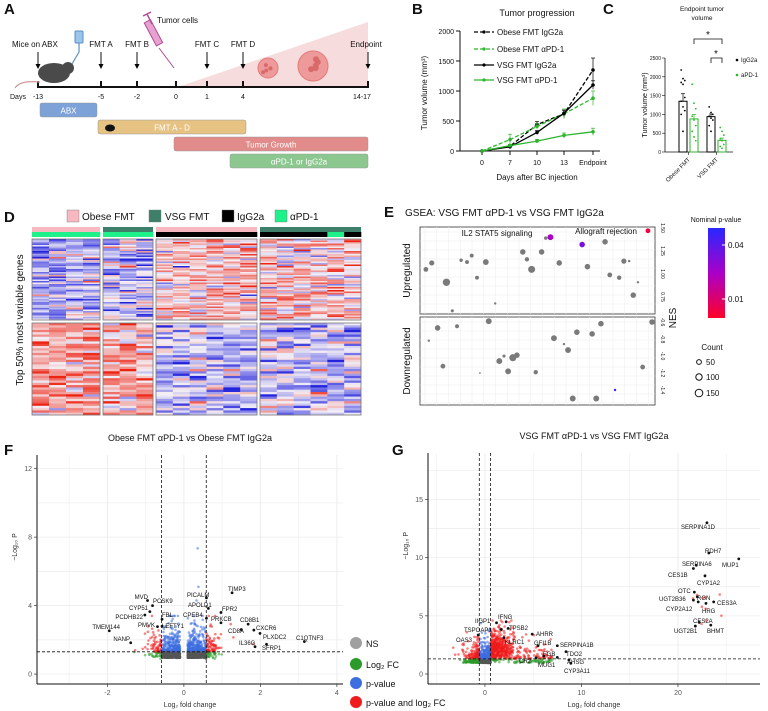 The height and width of the screenshot is (711, 768). Describe the element at coordinates (510, 145) in the screenshot. I see `data-point` at that location.